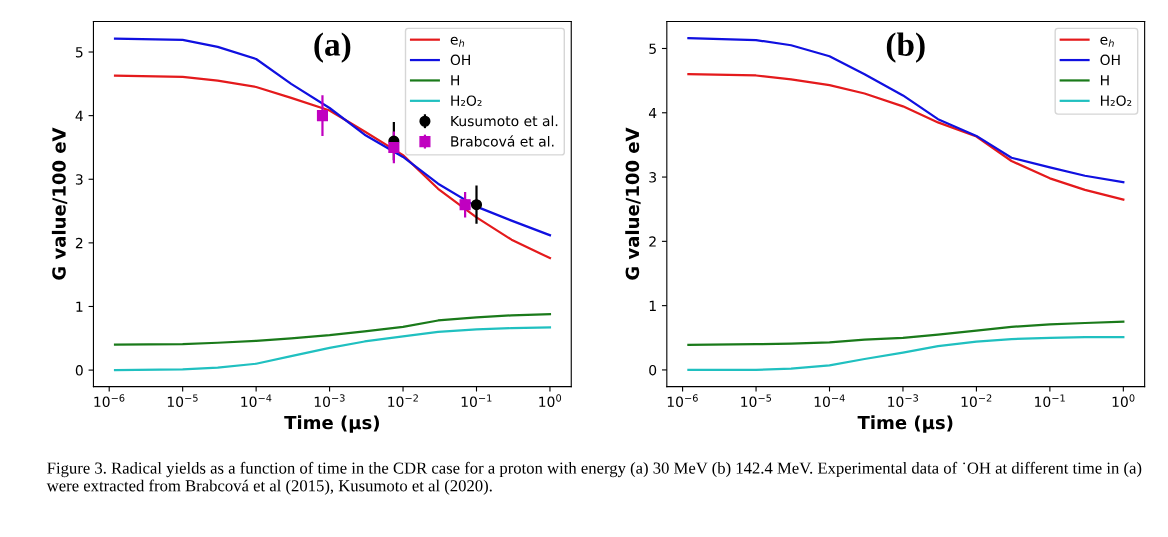 The image size is (1168, 537). I want to click on legend-label: Brabcová et al., so click(502, 141).